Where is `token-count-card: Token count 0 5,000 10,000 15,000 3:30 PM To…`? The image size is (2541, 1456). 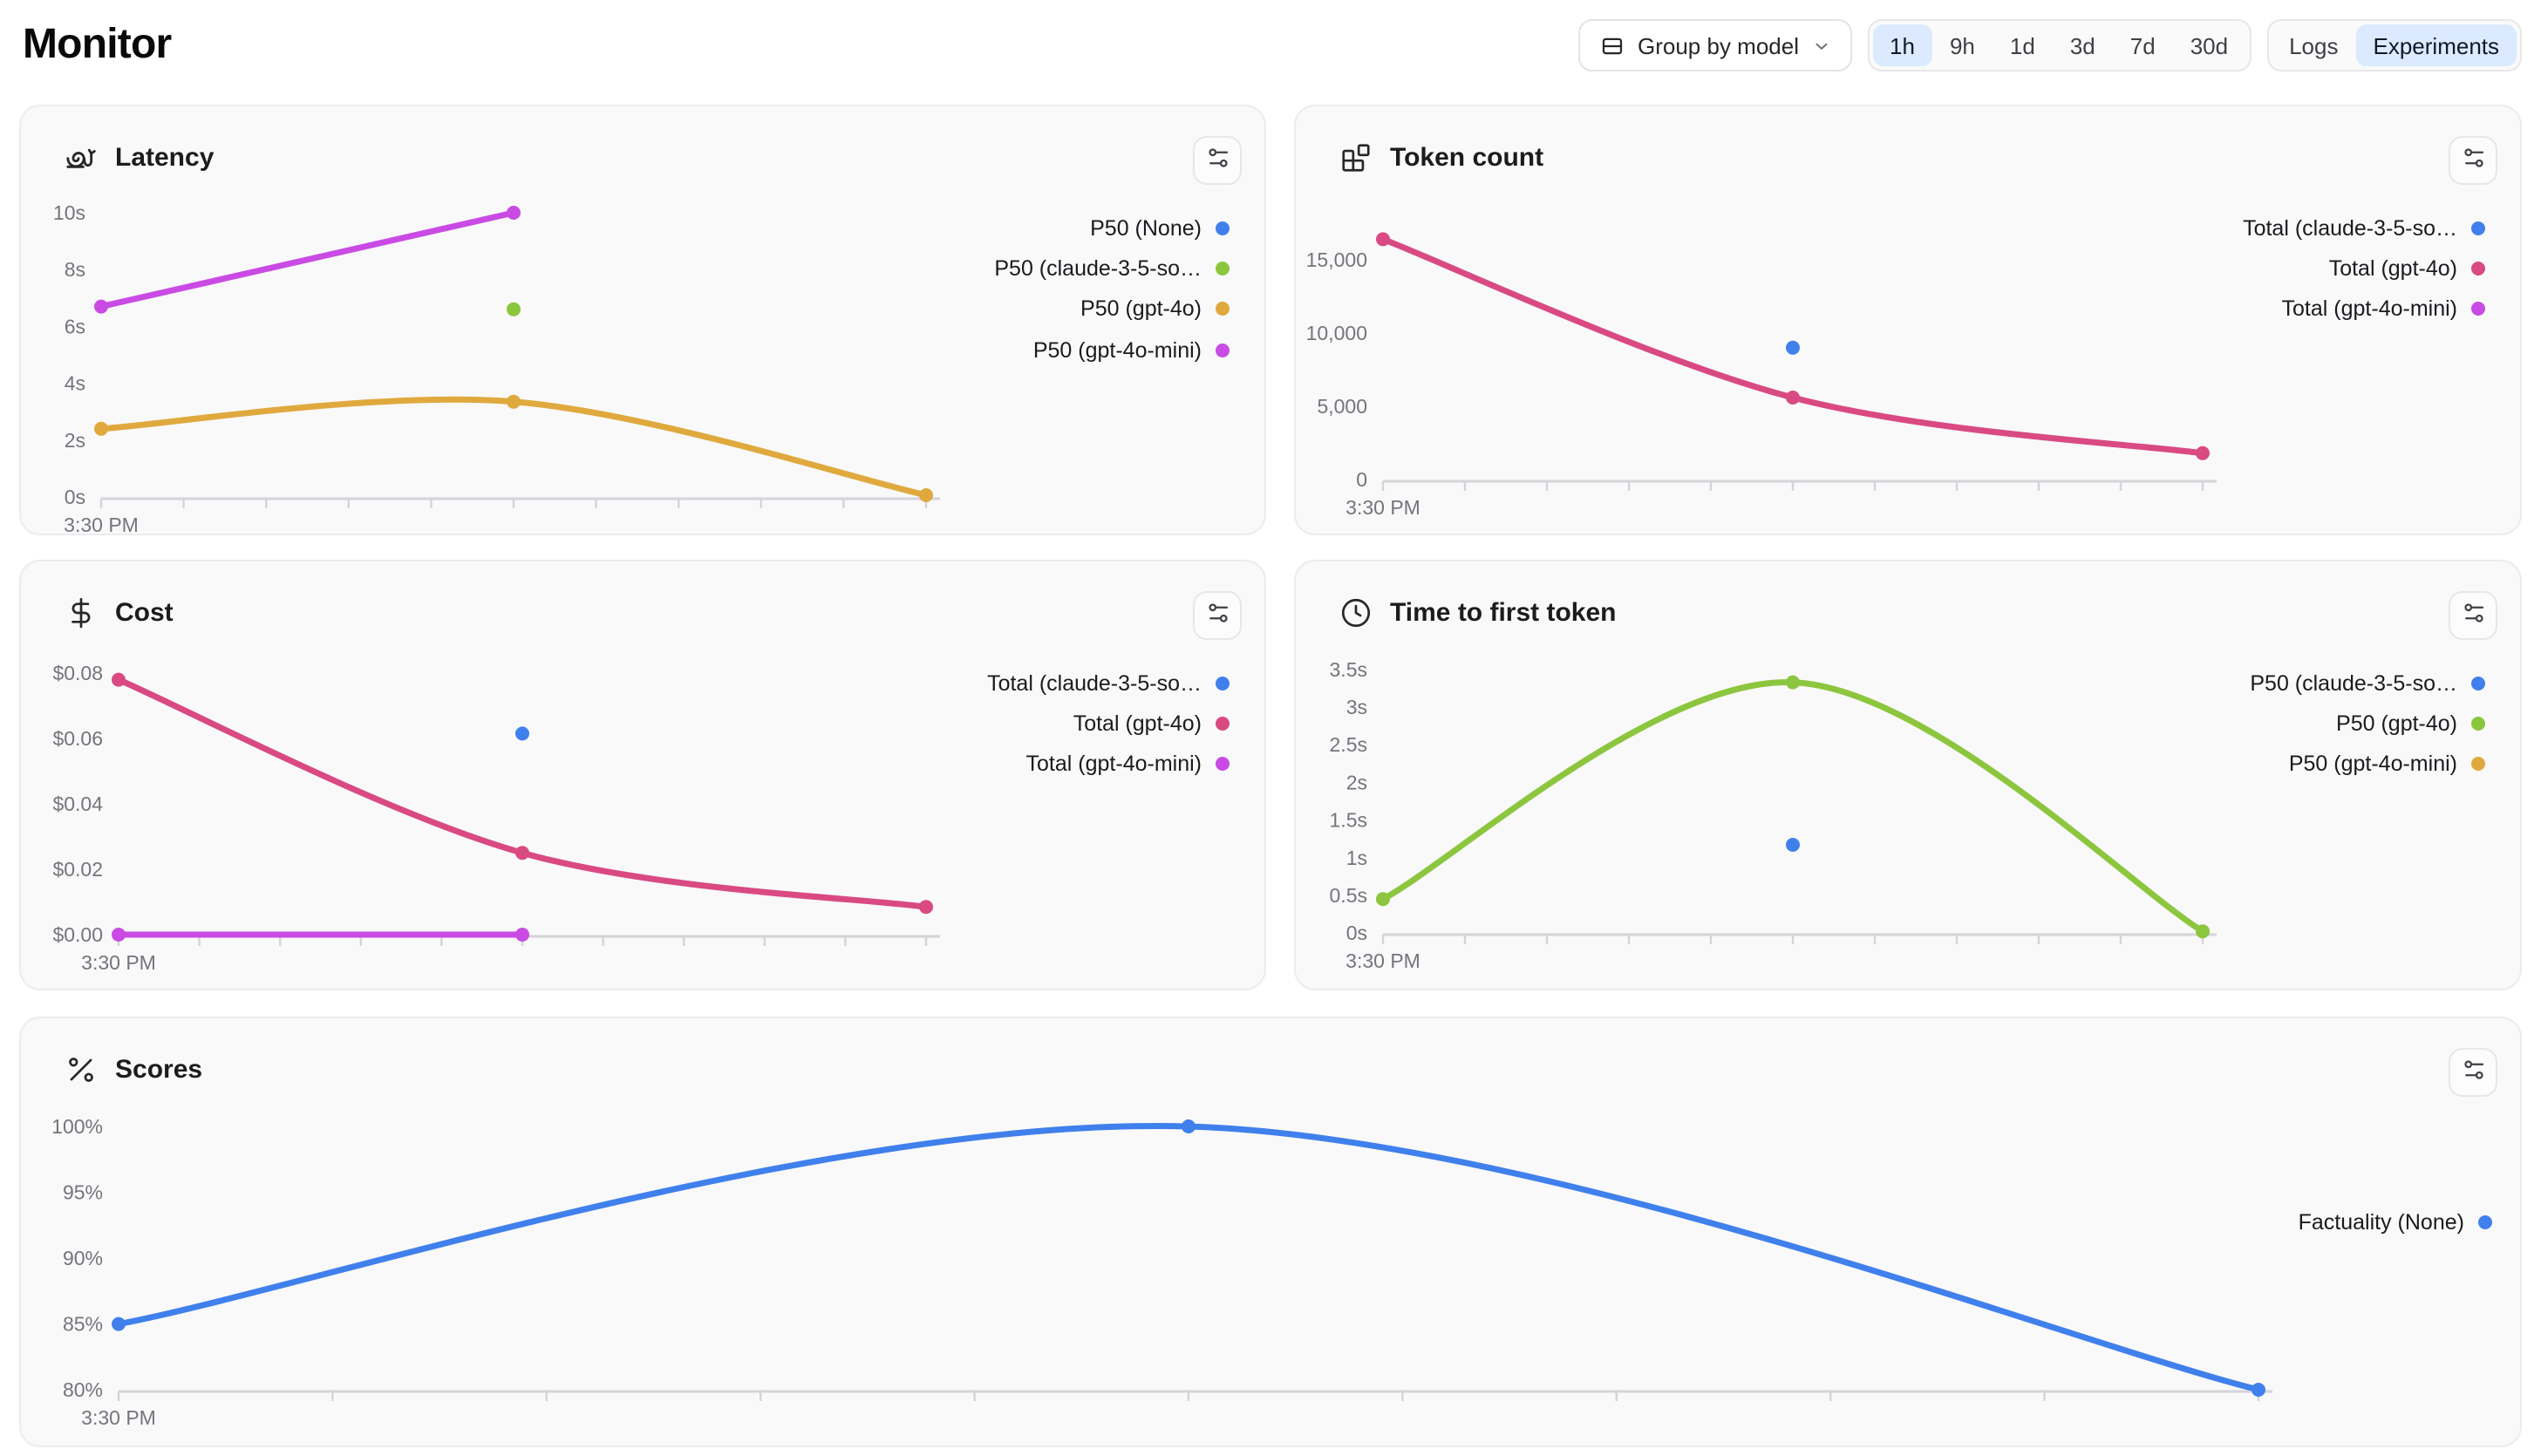
token-count-card: Token count 0 5,000 10,000 15,000 3:30 PM To… is located at coordinates (1908, 320).